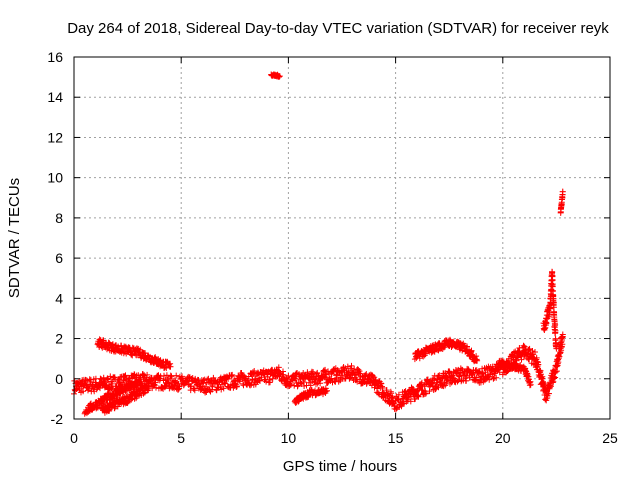 The height and width of the screenshot is (485, 640). What do you see at coordinates (503, 438) in the screenshot?
I see `x-tick-label: 20` at bounding box center [503, 438].